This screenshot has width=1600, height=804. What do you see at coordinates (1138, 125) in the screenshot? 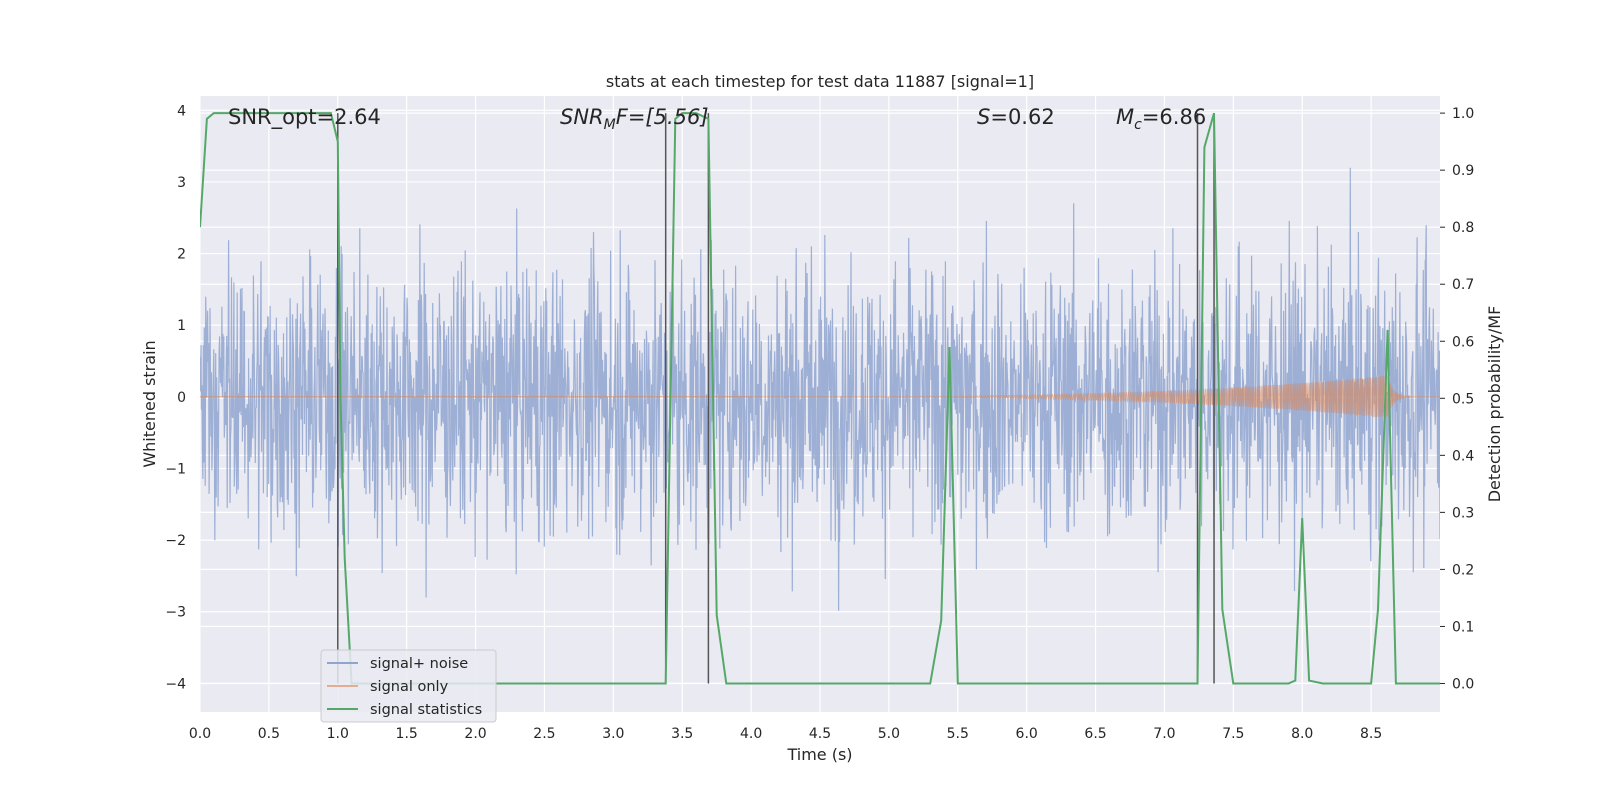
I see `mc-sub: c` at bounding box center [1138, 125].